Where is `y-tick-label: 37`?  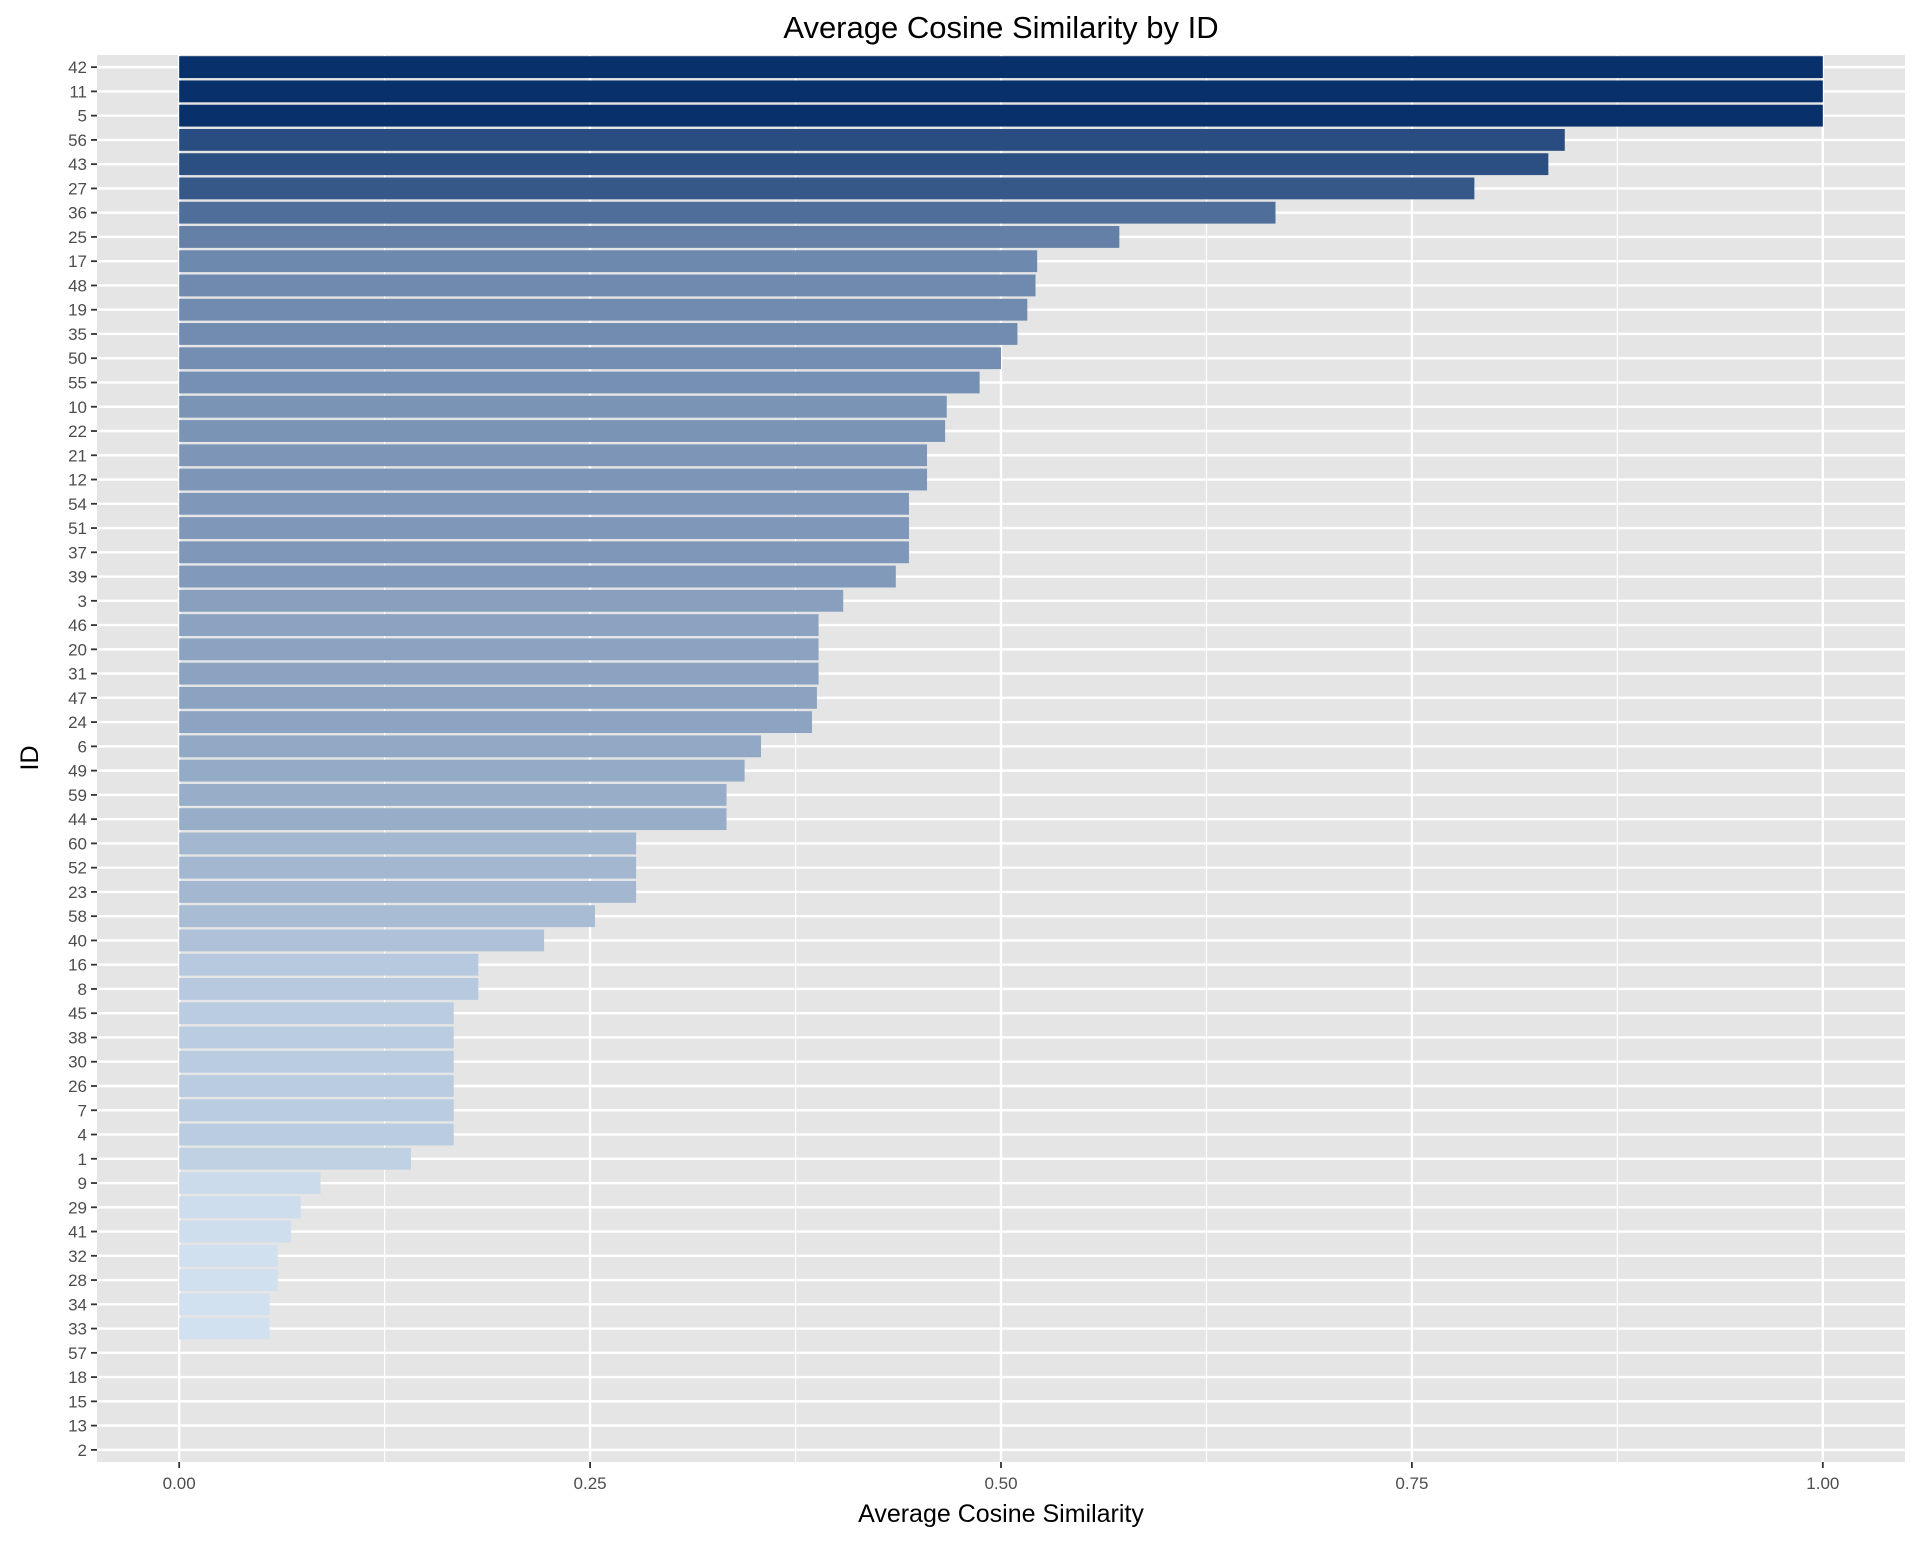
y-tick-label: 37 is located at coordinates (77, 552).